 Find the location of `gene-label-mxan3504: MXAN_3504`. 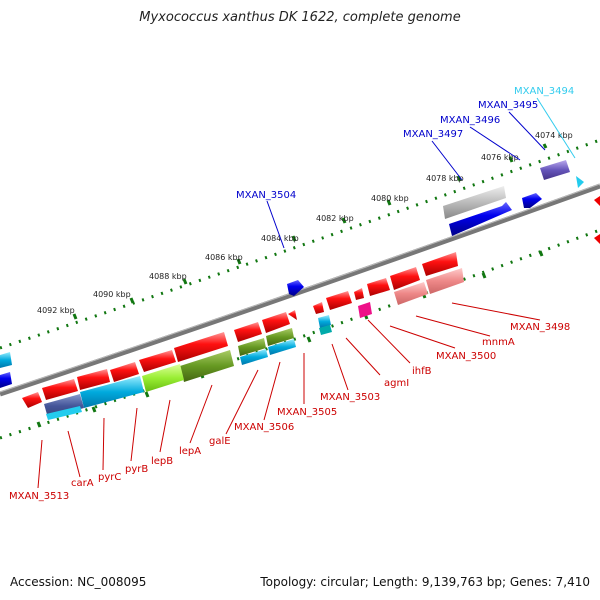

gene-label-mxan3504: MXAN_3504 is located at coordinates (266, 195).